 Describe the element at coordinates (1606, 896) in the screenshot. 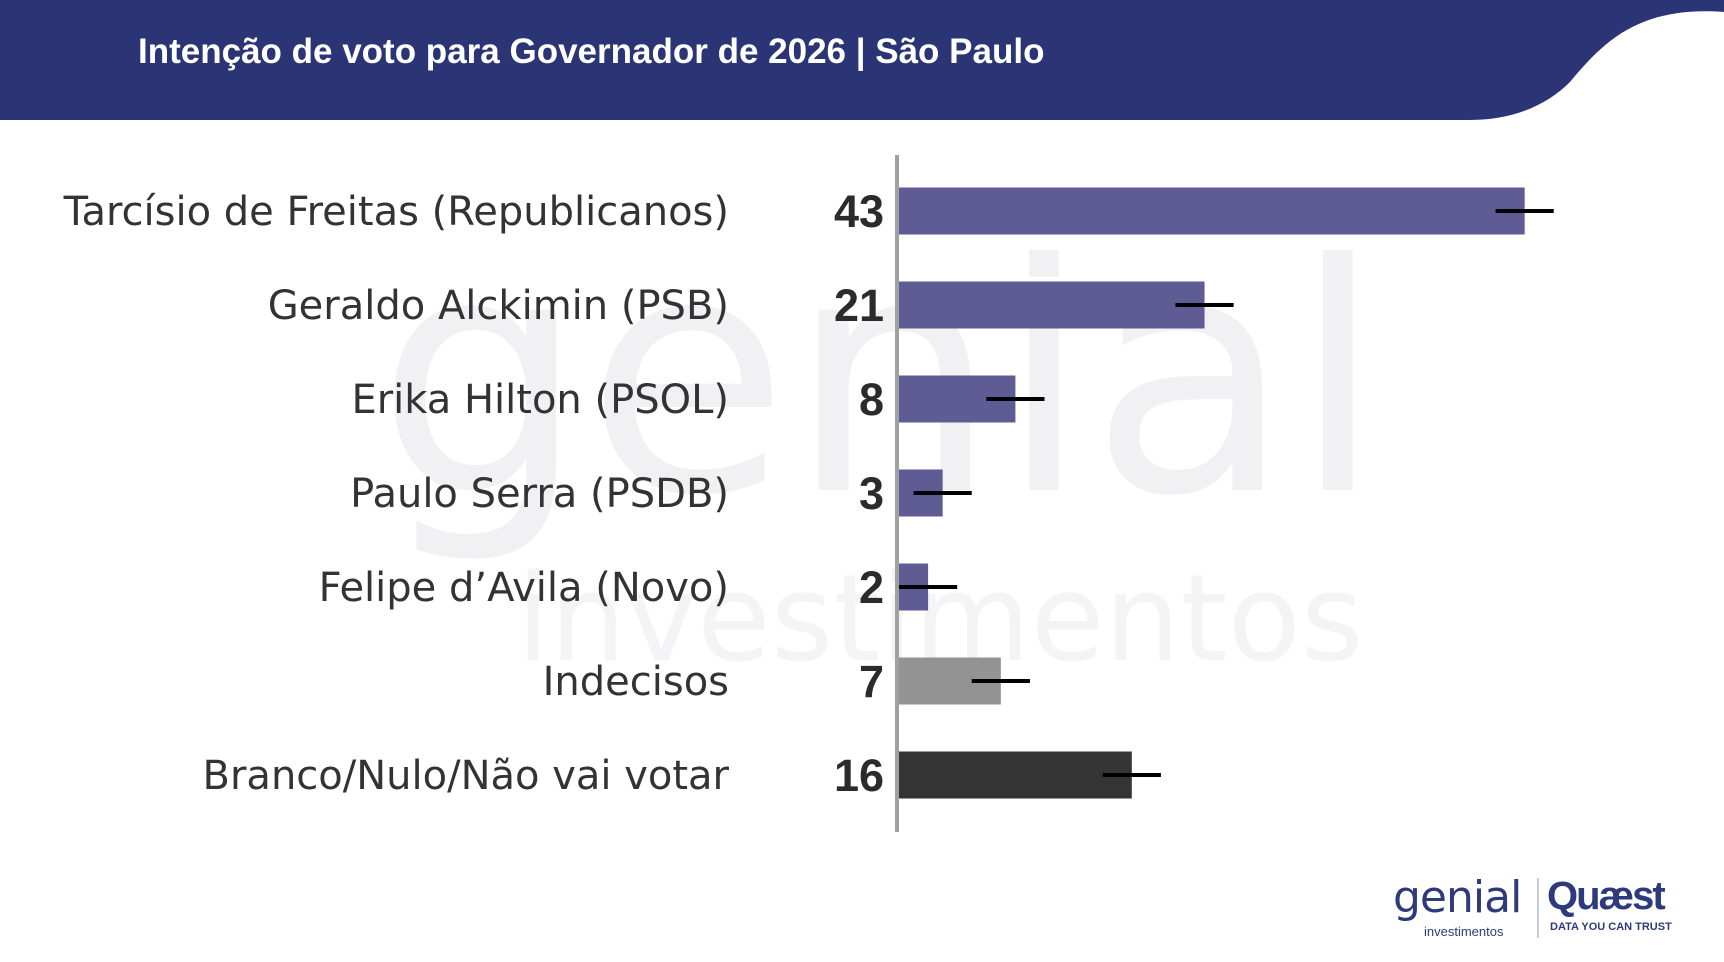

I see `quaest-logo: Quæst` at that location.